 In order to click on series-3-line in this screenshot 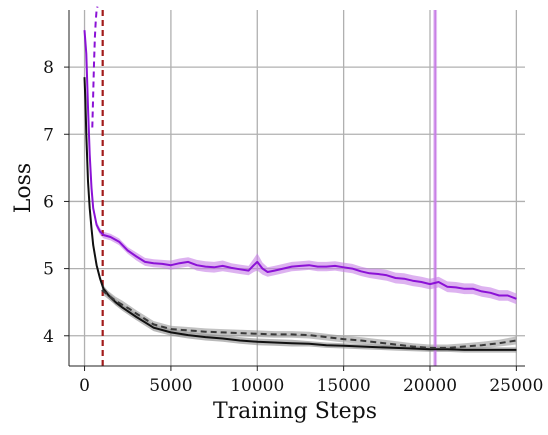, I will do `click(309, 319)`.